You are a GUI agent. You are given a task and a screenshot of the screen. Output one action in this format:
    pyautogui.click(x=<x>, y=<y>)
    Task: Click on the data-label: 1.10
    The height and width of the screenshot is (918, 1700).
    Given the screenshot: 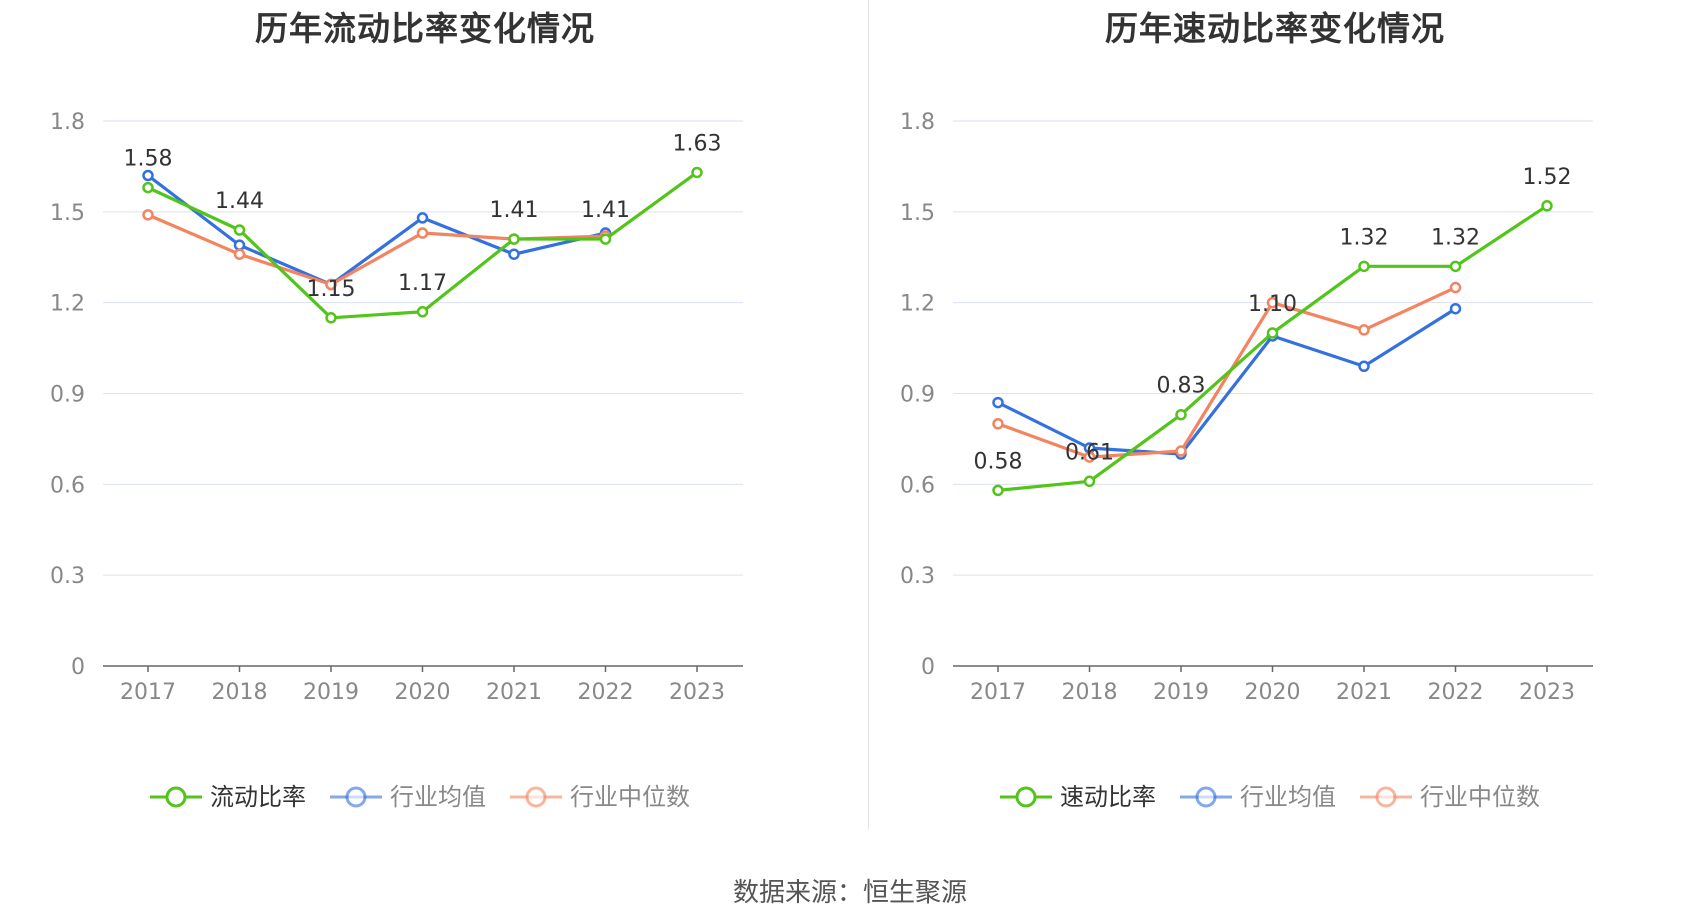 What is the action you would take?
    pyautogui.click(x=1272, y=304)
    